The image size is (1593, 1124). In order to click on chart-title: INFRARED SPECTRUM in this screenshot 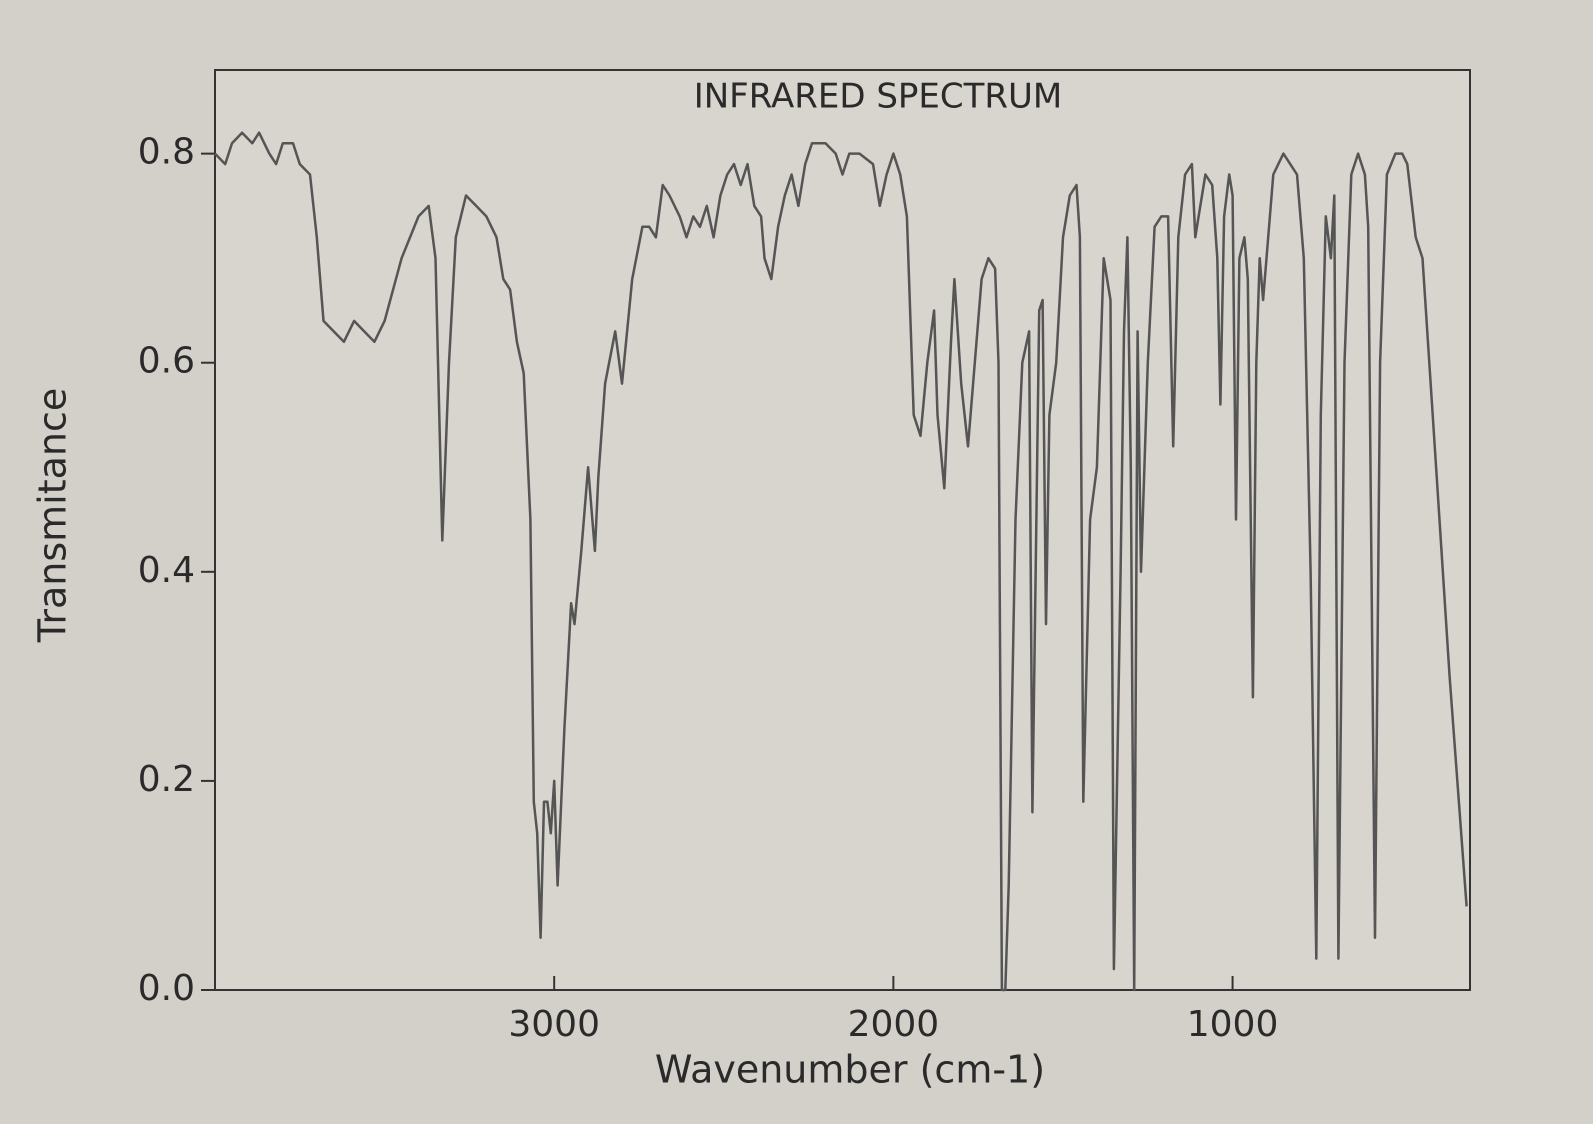, I will do `click(878, 97)`.